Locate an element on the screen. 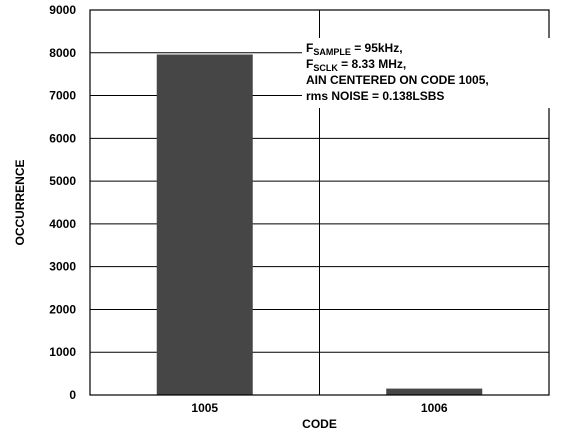 This screenshot has width=568, height=433. y-tick-label: 0 is located at coordinates (72, 395).